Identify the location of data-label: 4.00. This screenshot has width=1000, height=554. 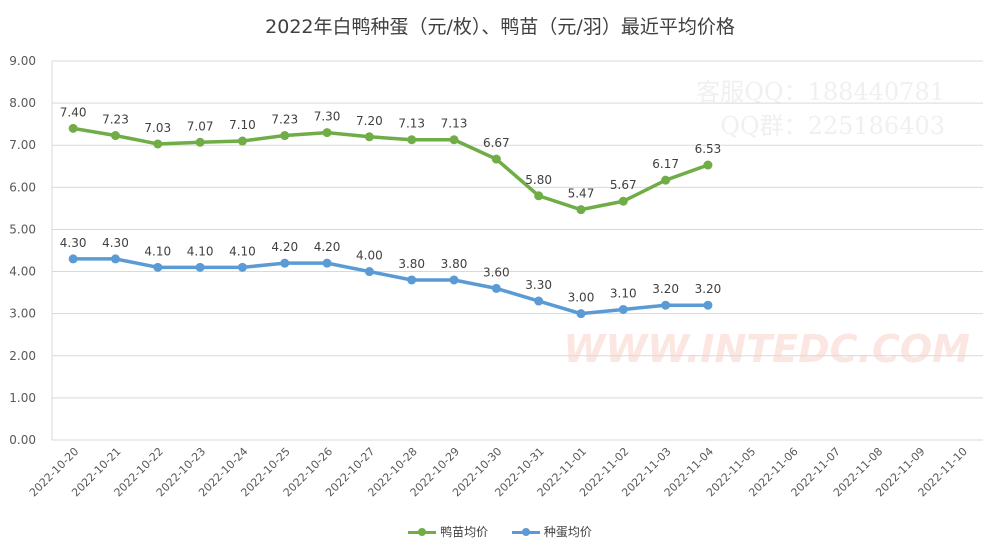
(369, 256).